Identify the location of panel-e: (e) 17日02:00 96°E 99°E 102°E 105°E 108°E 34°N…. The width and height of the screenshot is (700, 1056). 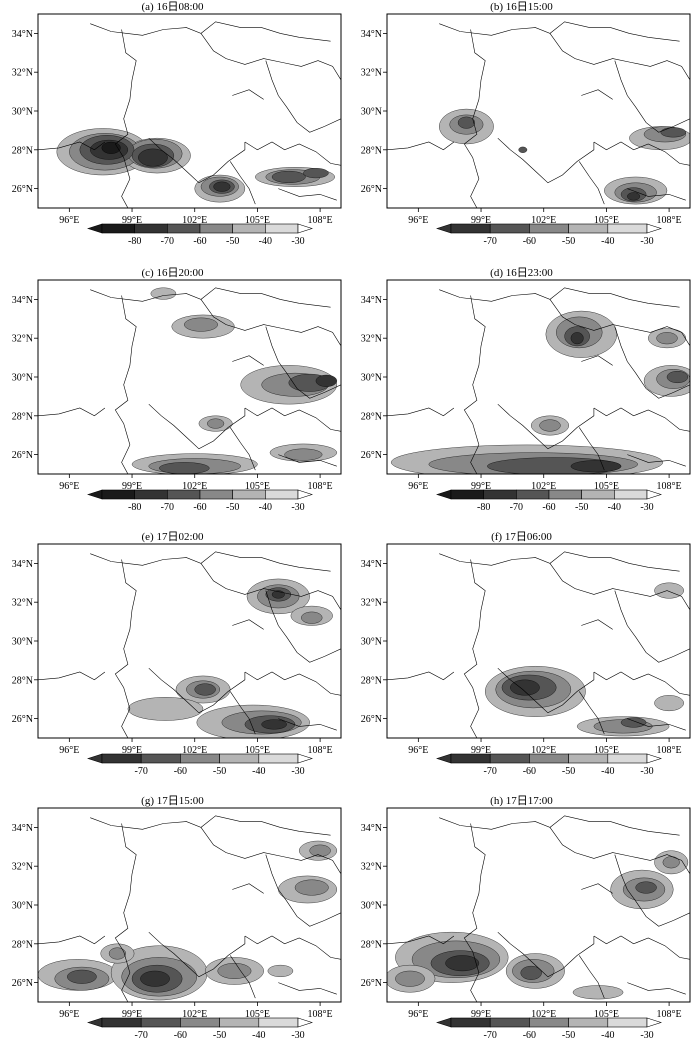
(172, 661).